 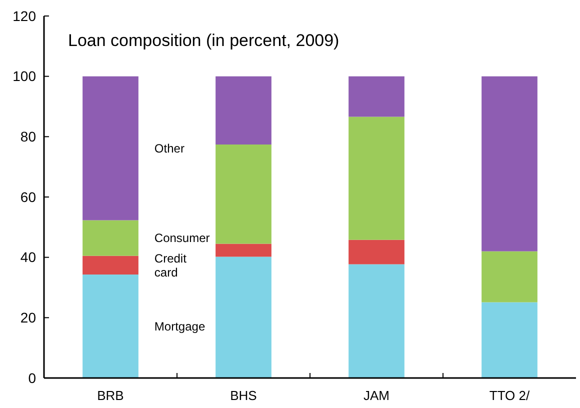 What do you see at coordinates (28, 136) in the screenshot?
I see `y-tick-label: 80` at bounding box center [28, 136].